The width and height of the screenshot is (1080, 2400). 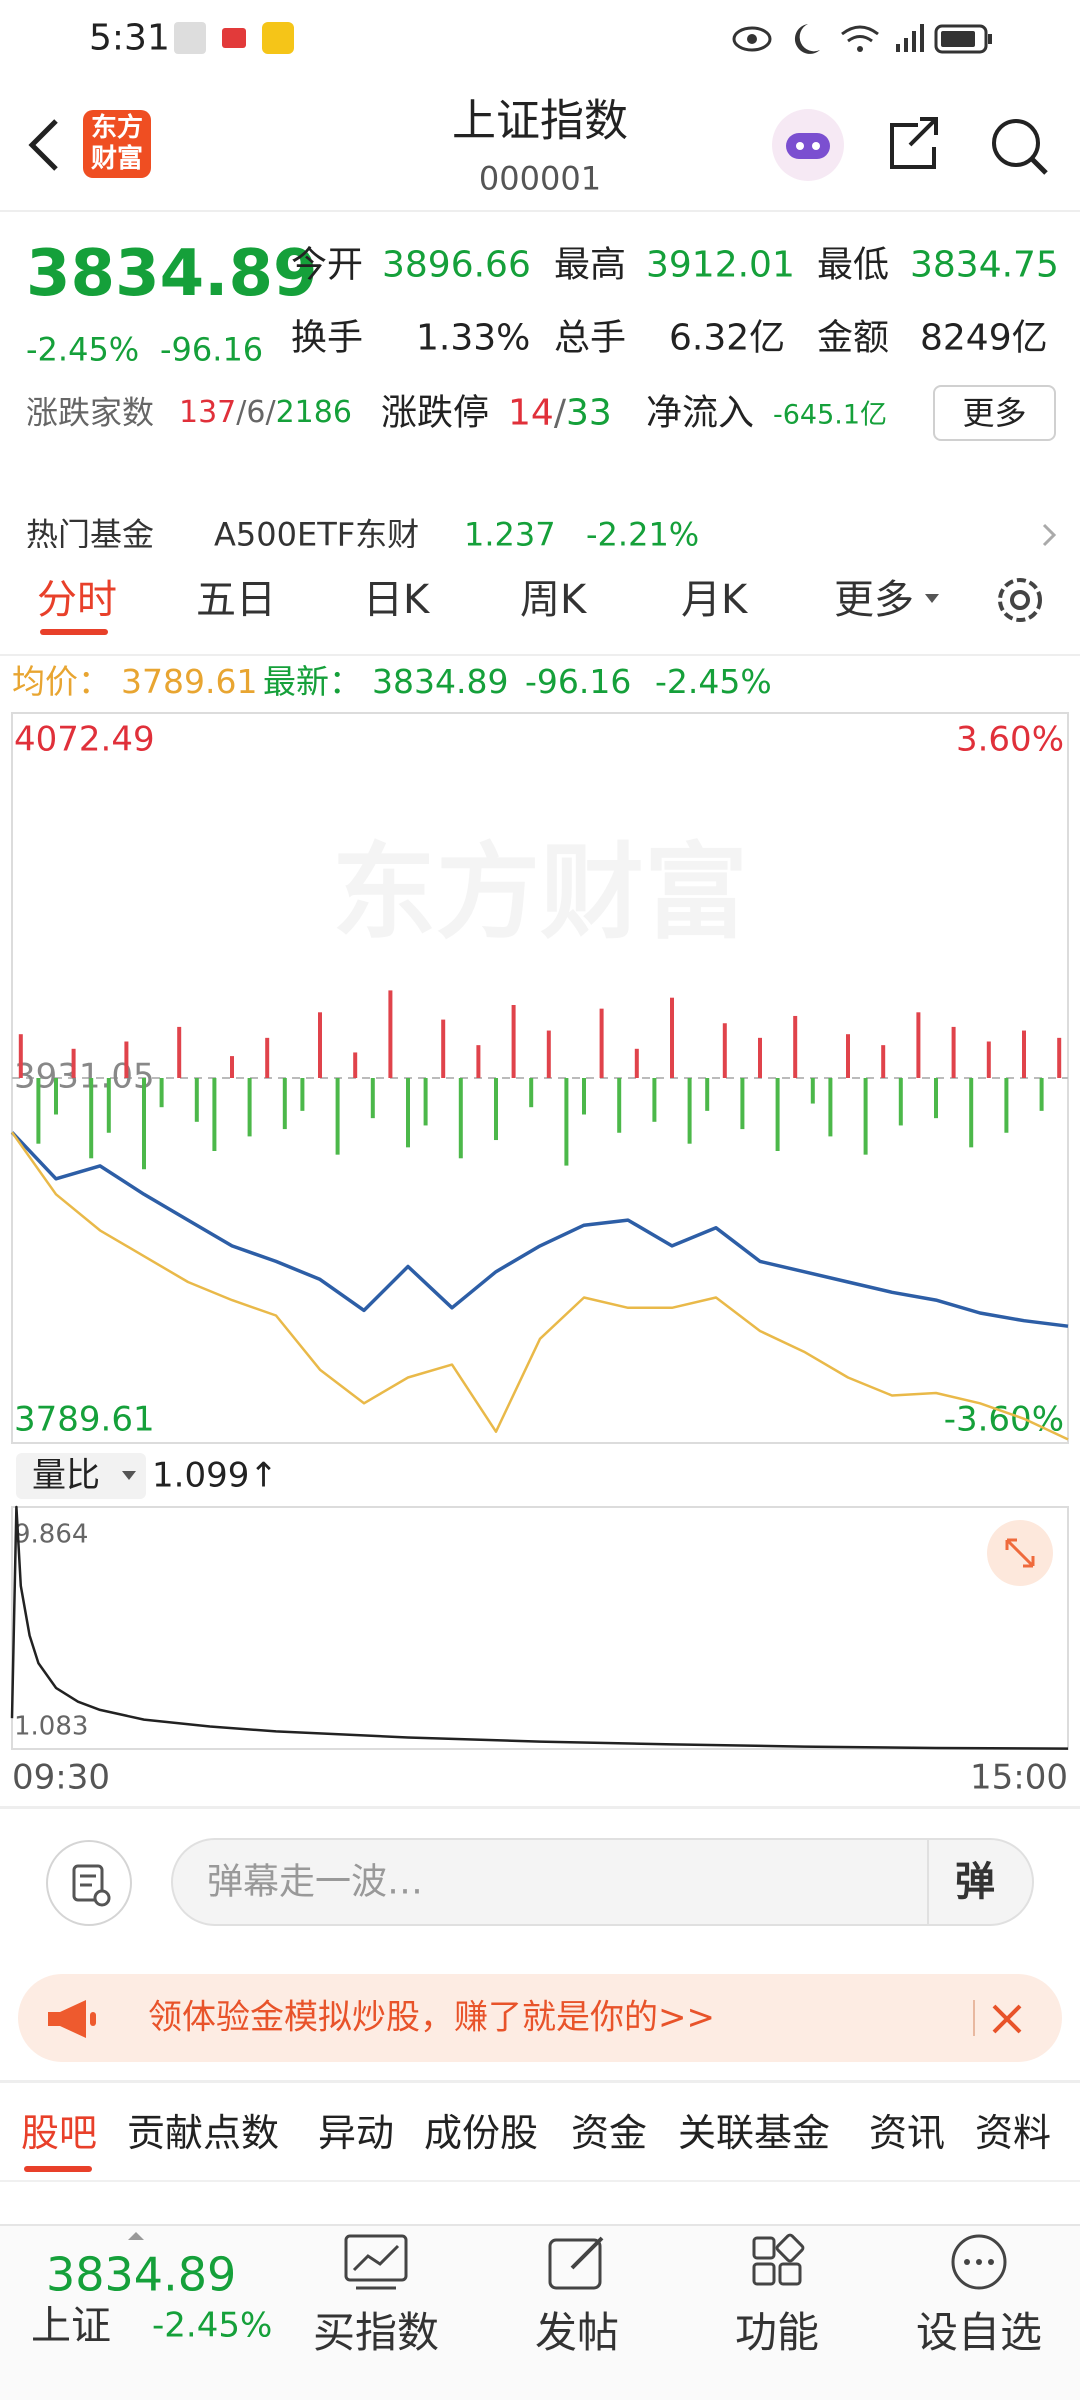 What do you see at coordinates (700, 413) in the screenshot?
I see `netflow-label: 净流入` at bounding box center [700, 413].